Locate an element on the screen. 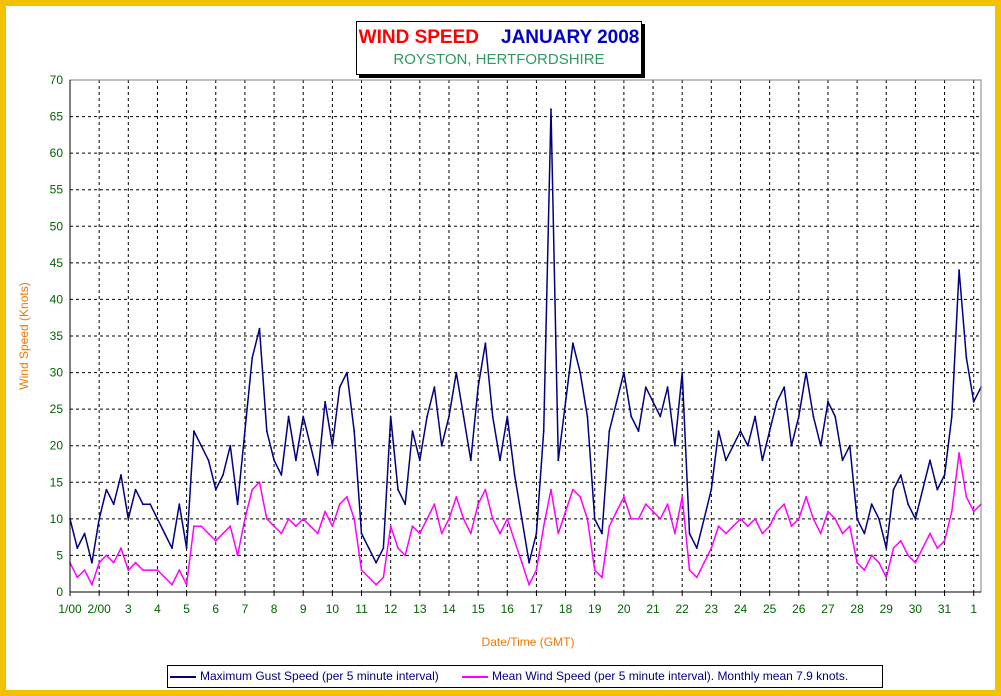 Image resolution: width=1001 pixels, height=696 pixels. chart-subtitle: ROYSTON, HERTFORDSHIRE is located at coordinates (499, 59).